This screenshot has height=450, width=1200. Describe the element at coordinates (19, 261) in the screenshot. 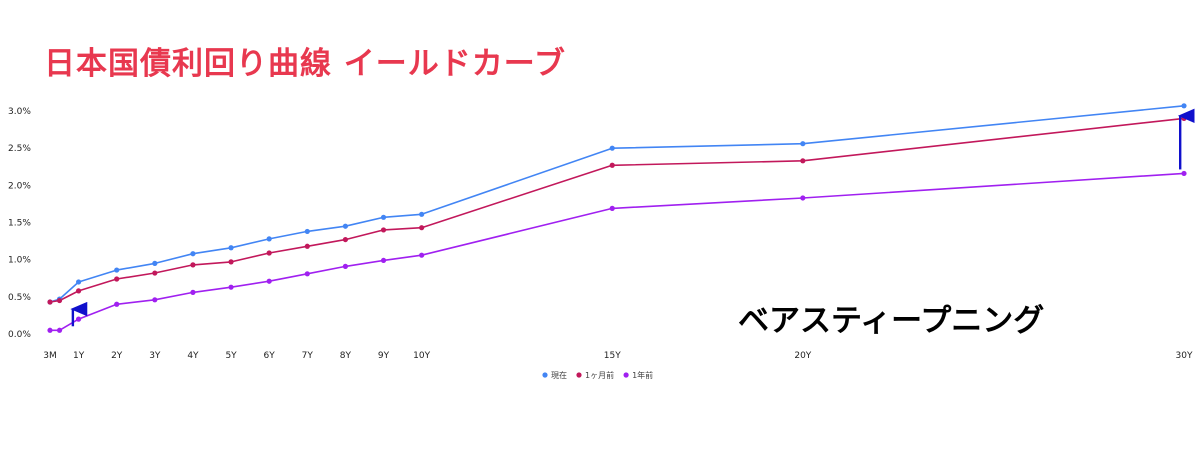

I see `y-tick-label: 1.0%` at that location.